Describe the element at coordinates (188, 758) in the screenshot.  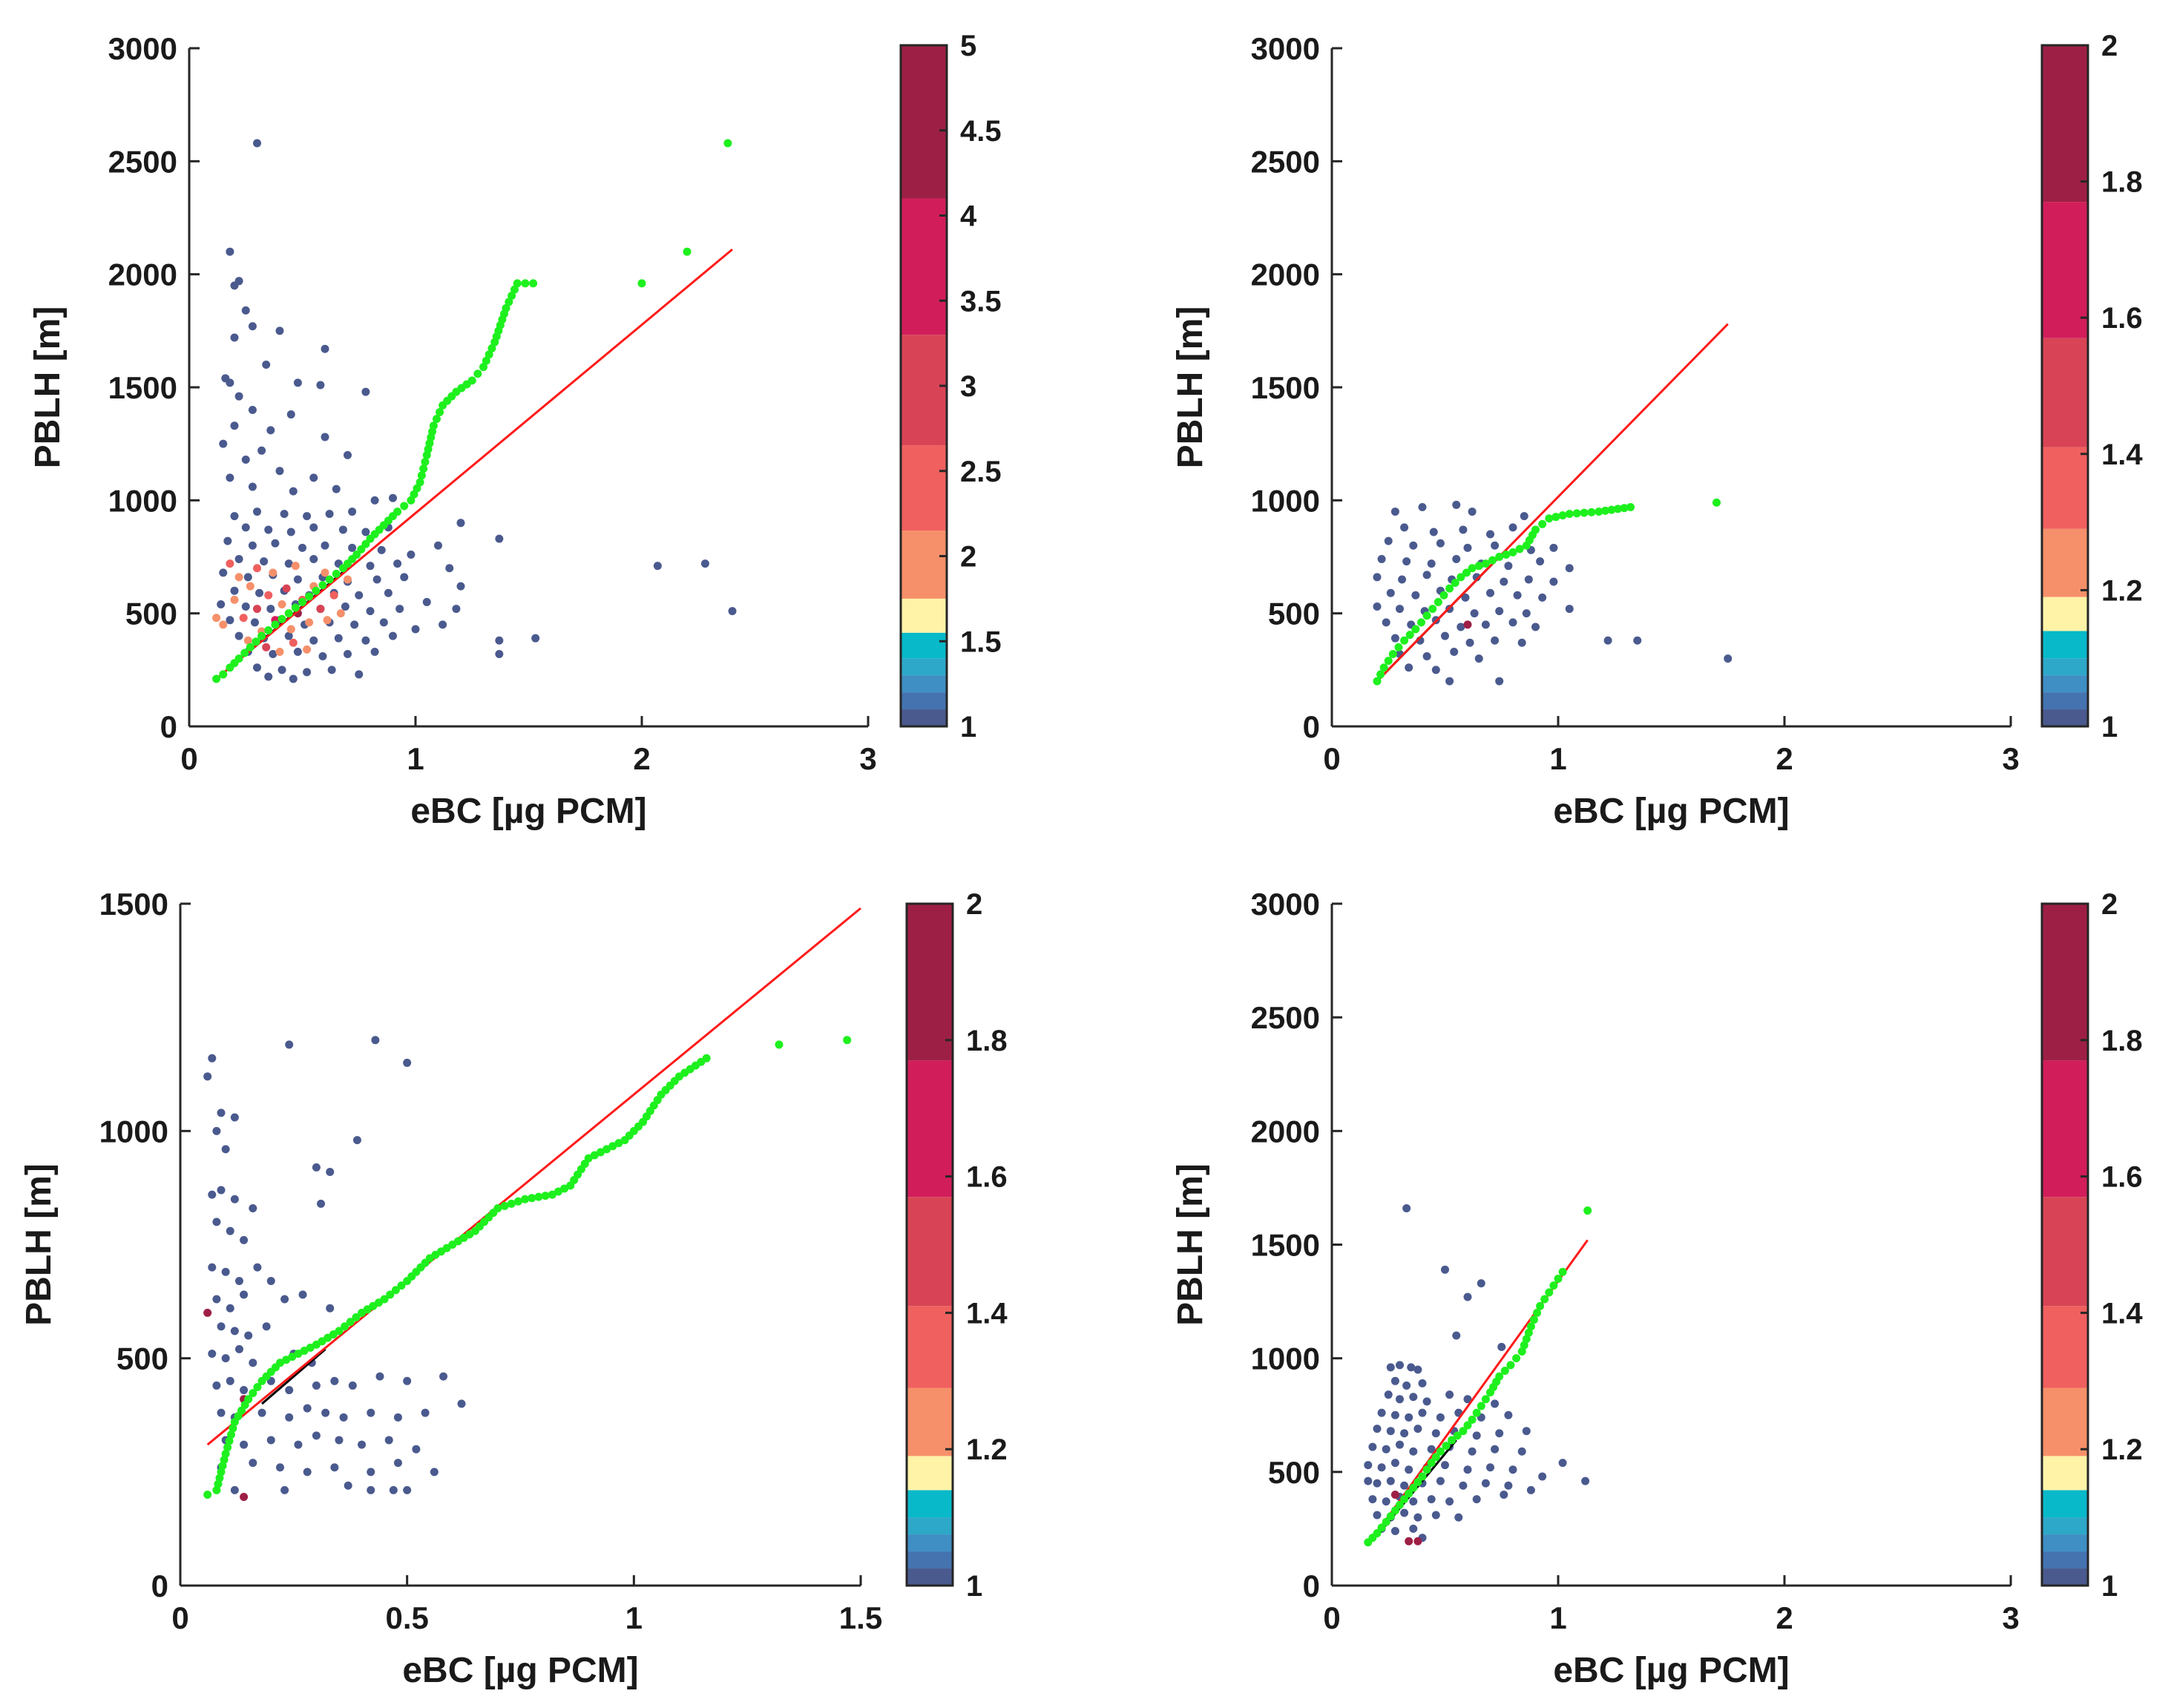
I see `x-tick-label: 0` at that location.